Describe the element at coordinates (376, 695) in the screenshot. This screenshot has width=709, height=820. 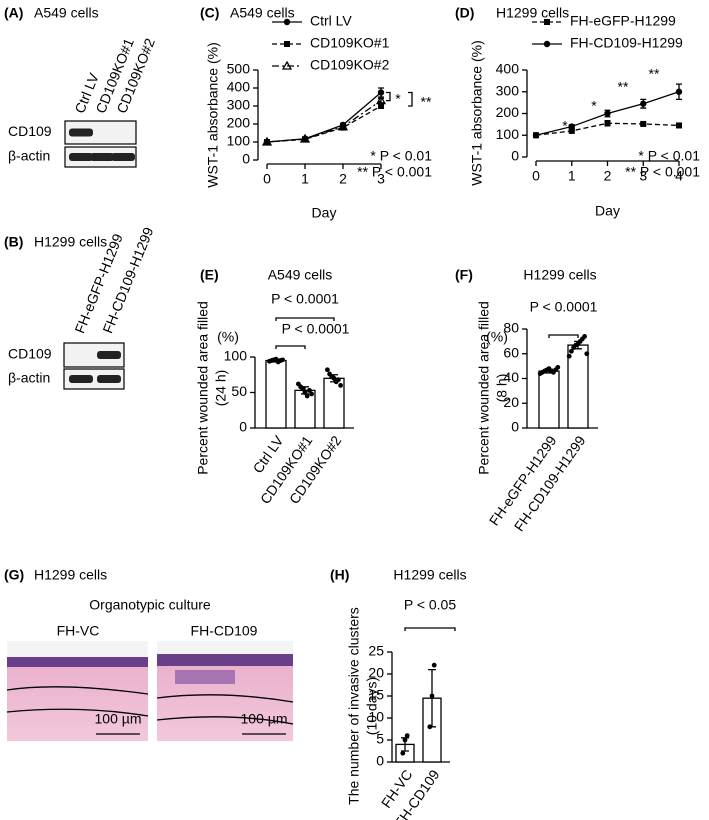
I see `y-tick-label: 15` at that location.